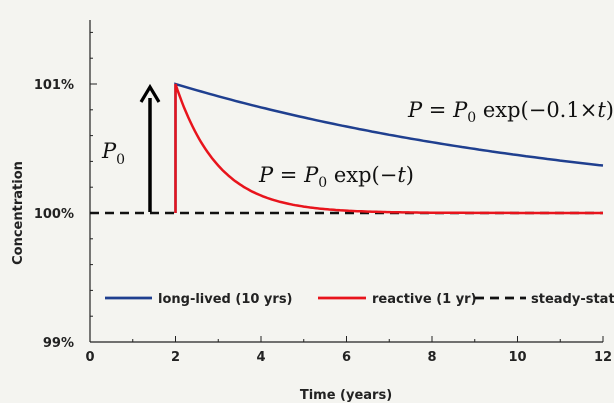 The width and height of the screenshot is (614, 403). I want to click on legend-label: reactive (1 yr), so click(424, 299).